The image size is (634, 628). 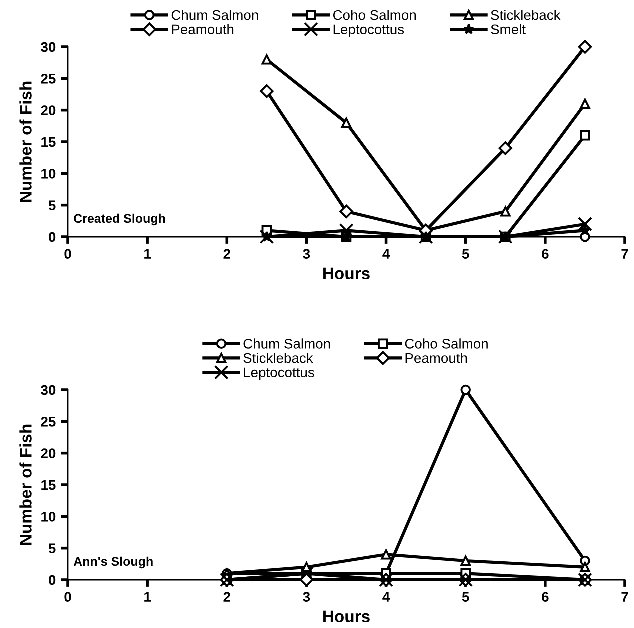 What do you see at coordinates (120, 220) in the screenshot?
I see `annotation: Created Slough` at bounding box center [120, 220].